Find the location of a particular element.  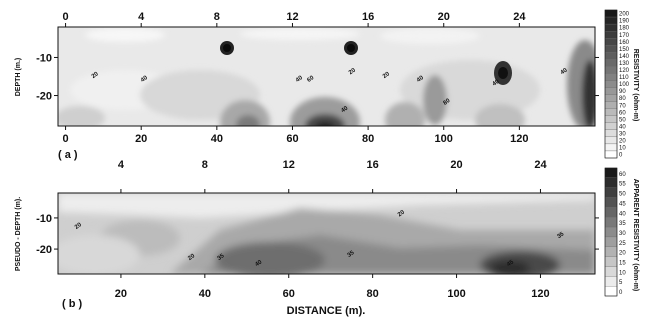

top-tick-label: 0 is located at coordinates (66, 17).